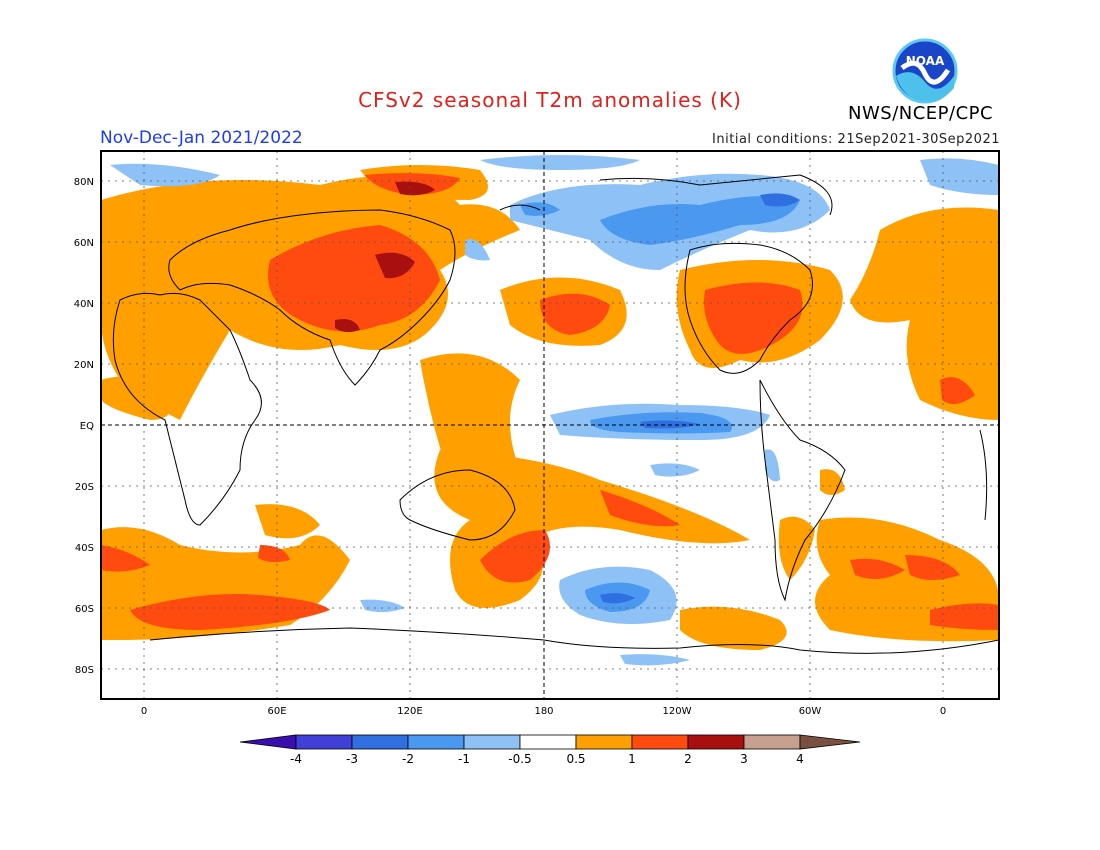 This screenshot has width=1100, height=850. What do you see at coordinates (744, 759) in the screenshot?
I see `colorbar-label: 3` at bounding box center [744, 759].